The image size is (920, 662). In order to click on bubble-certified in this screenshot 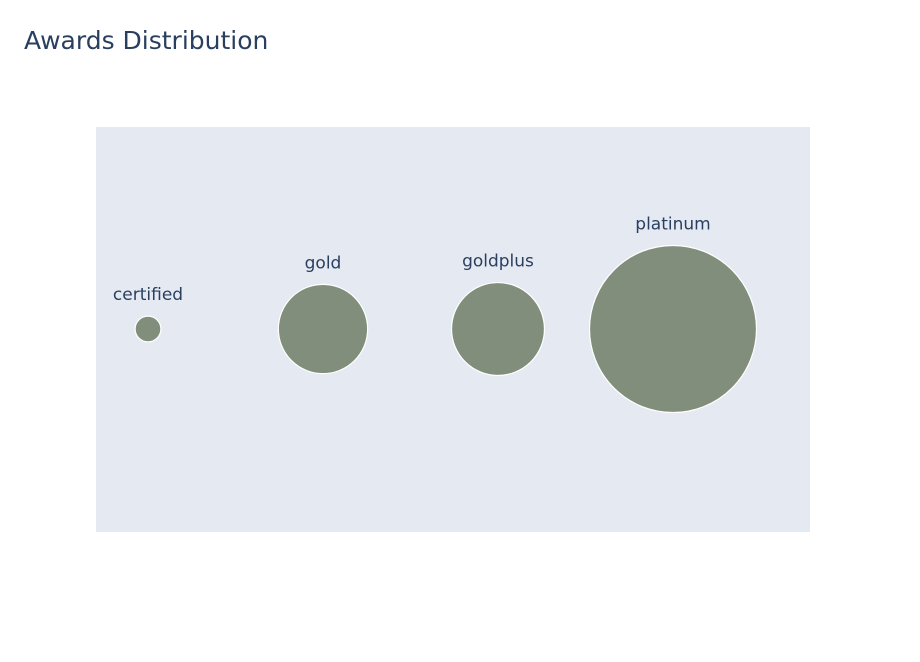, I will do `click(148, 329)`.